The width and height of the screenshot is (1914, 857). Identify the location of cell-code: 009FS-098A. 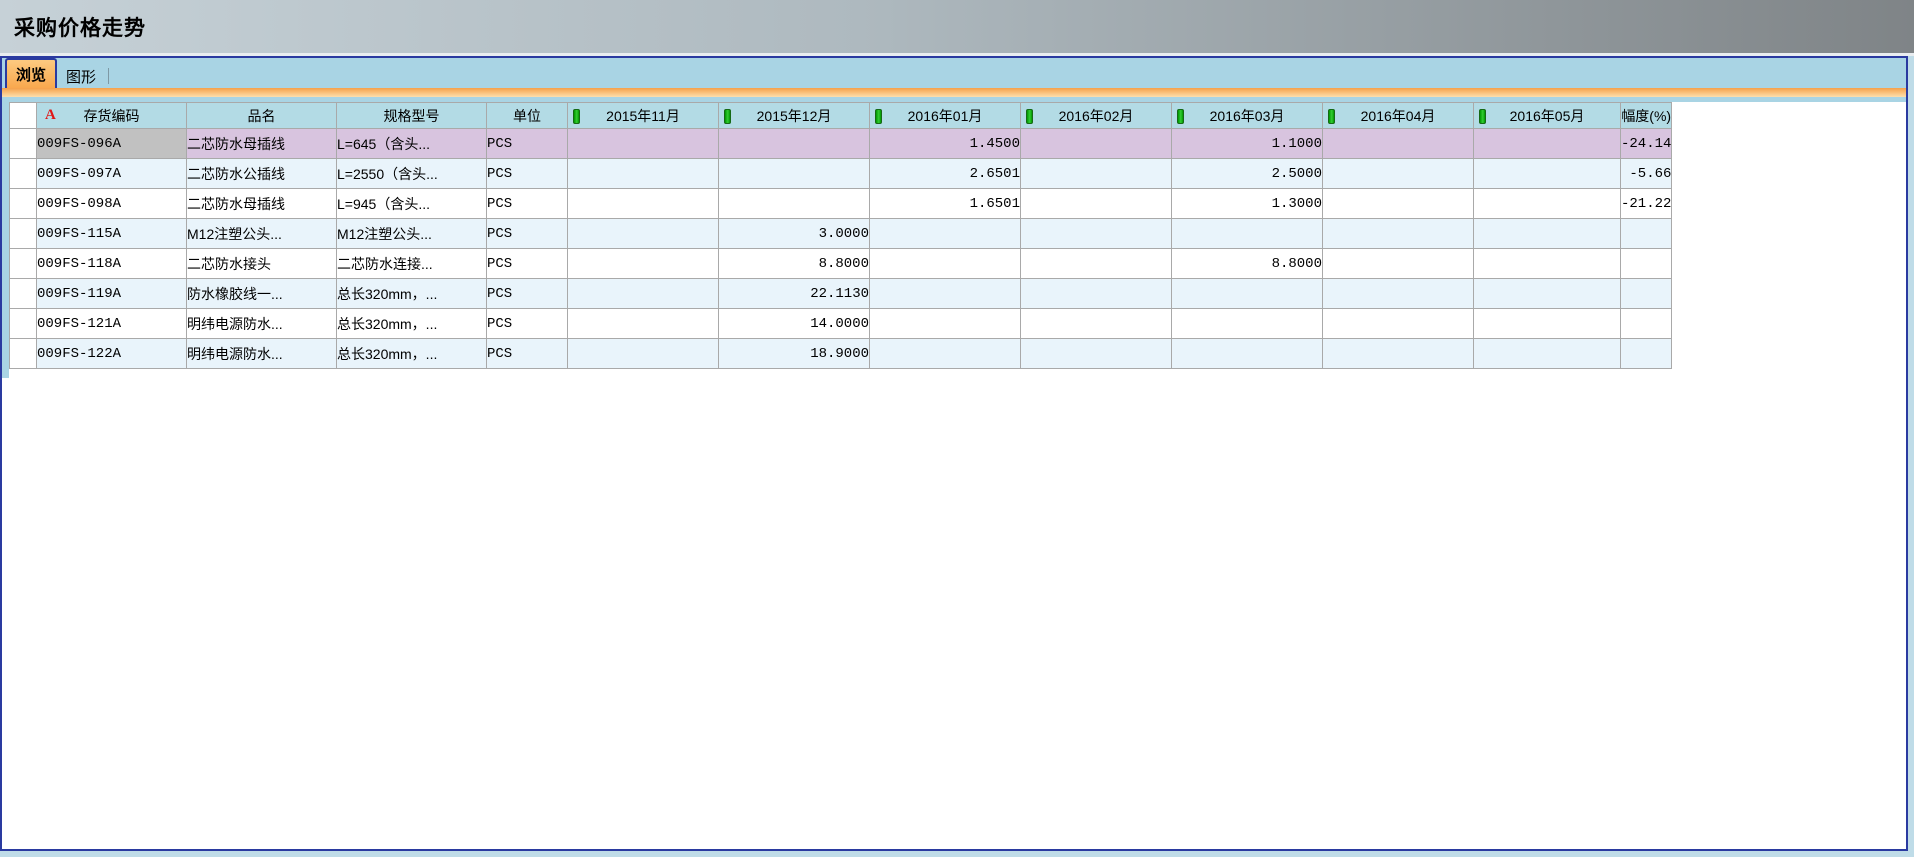
(111, 203).